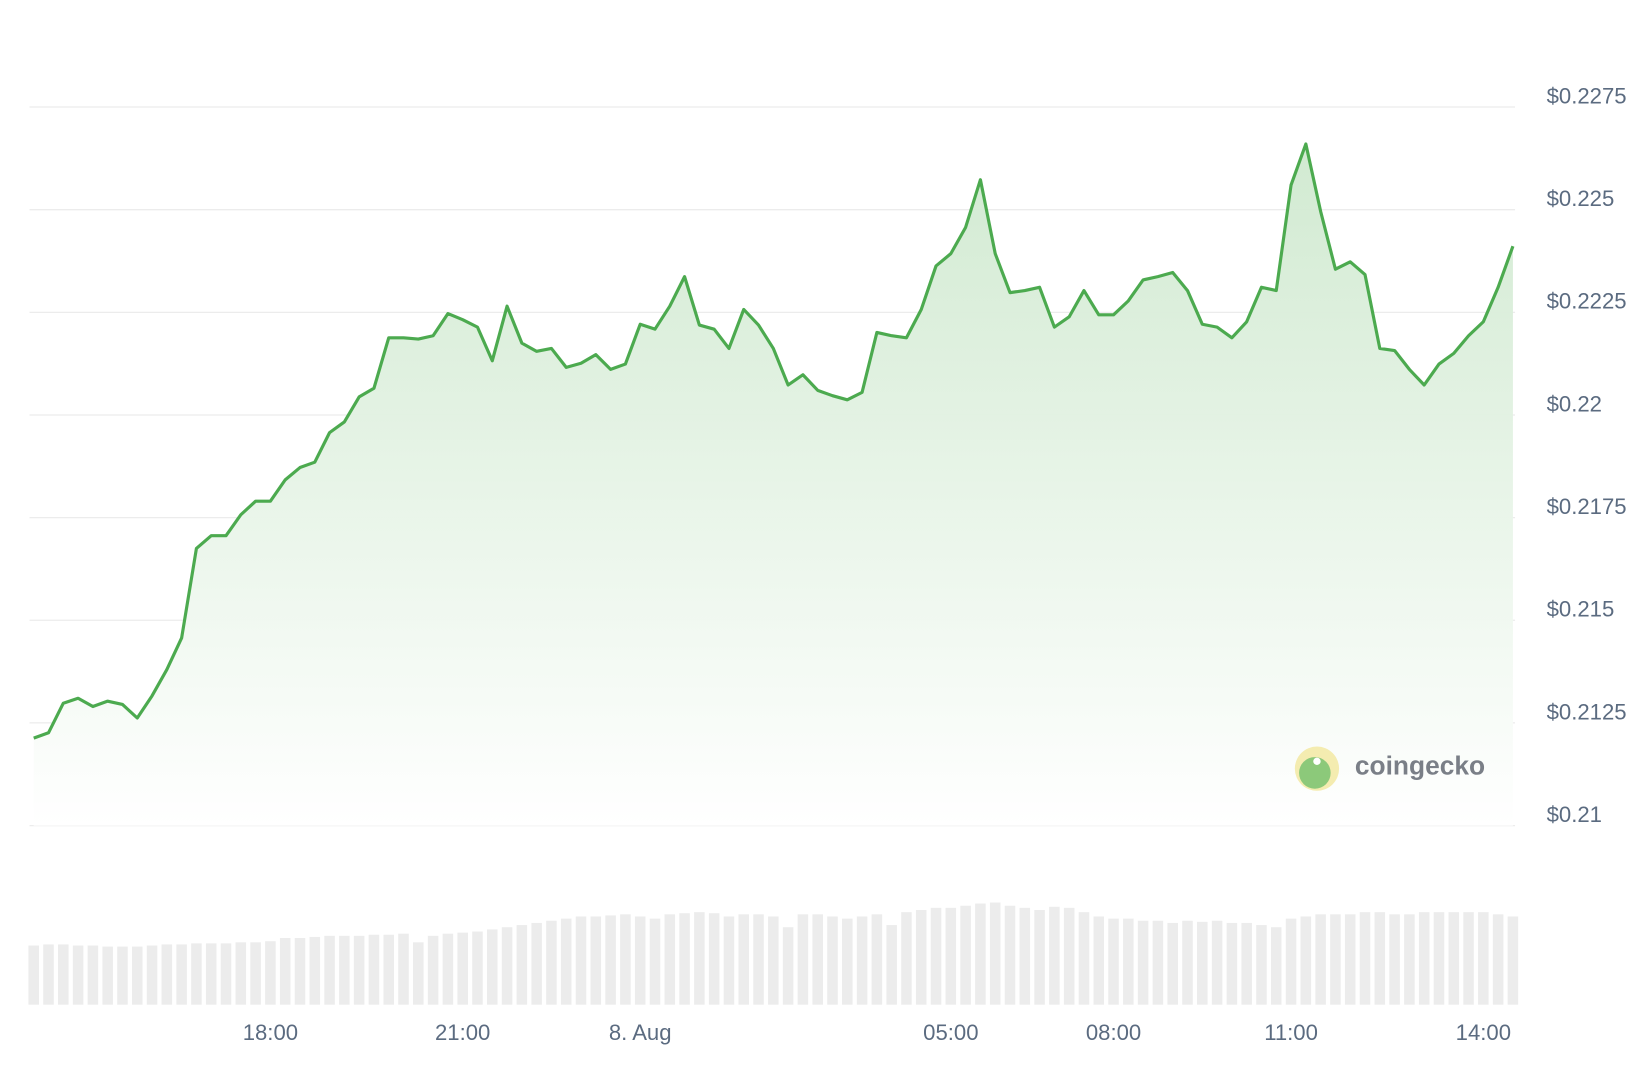  Describe the element at coordinates (1587, 95) in the screenshot. I see `y-tick-label: $0.2275` at that location.